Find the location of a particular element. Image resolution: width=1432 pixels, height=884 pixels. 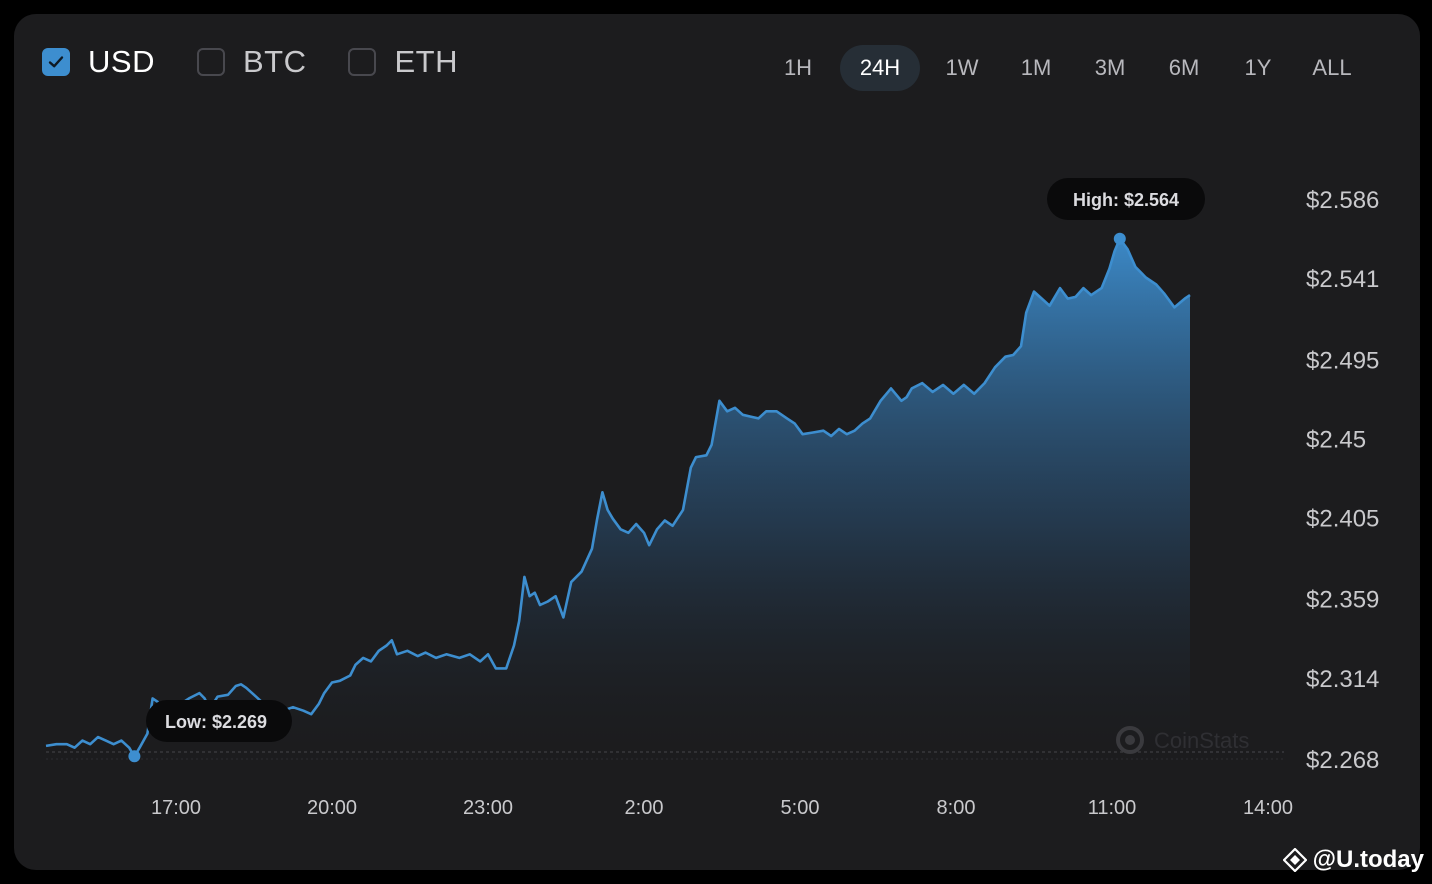

x-tick-label: 8:00 is located at coordinates (956, 808).